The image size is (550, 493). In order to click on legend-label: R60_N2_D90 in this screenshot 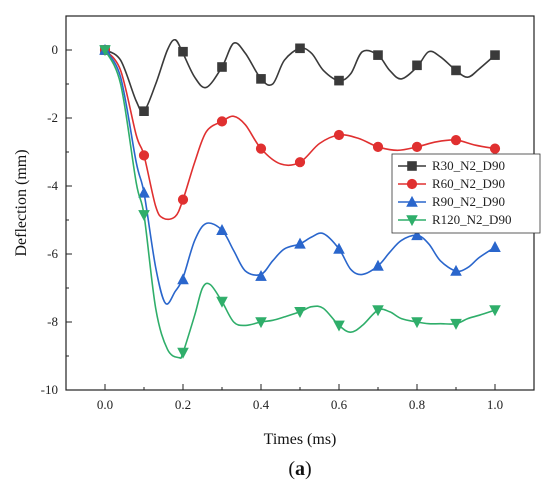, I will do `click(468, 183)`.